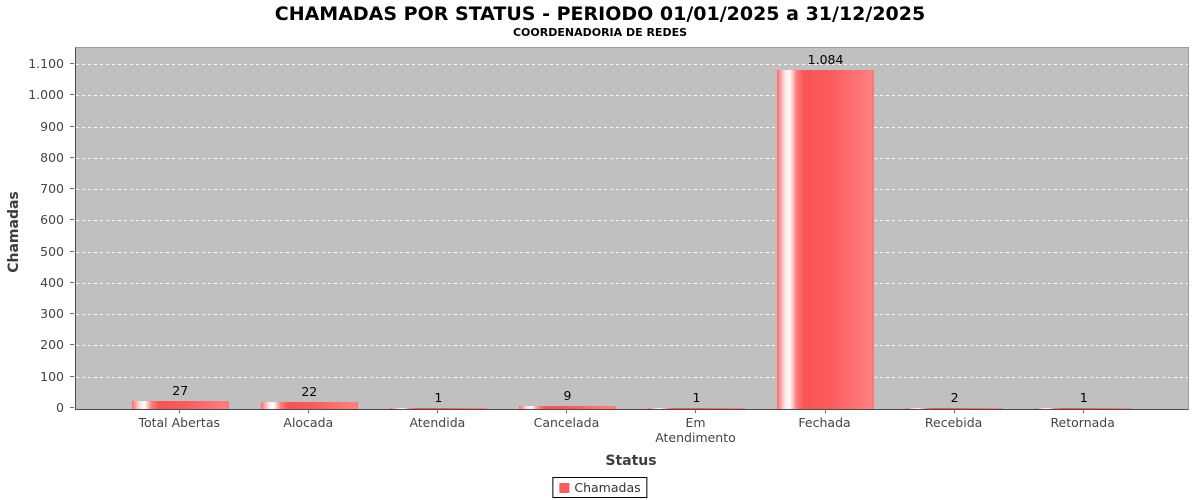 Image resolution: width=1200 pixels, height=500 pixels. What do you see at coordinates (566, 422) in the screenshot?
I see `x-tick-label-cancelada: Cancelada` at bounding box center [566, 422].